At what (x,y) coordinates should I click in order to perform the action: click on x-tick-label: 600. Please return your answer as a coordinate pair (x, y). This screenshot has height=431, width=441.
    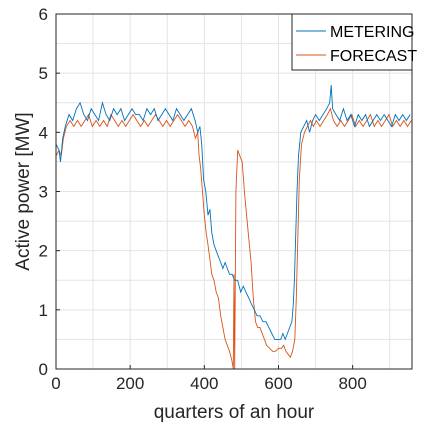
    Looking at the image, I should click on (278, 383).